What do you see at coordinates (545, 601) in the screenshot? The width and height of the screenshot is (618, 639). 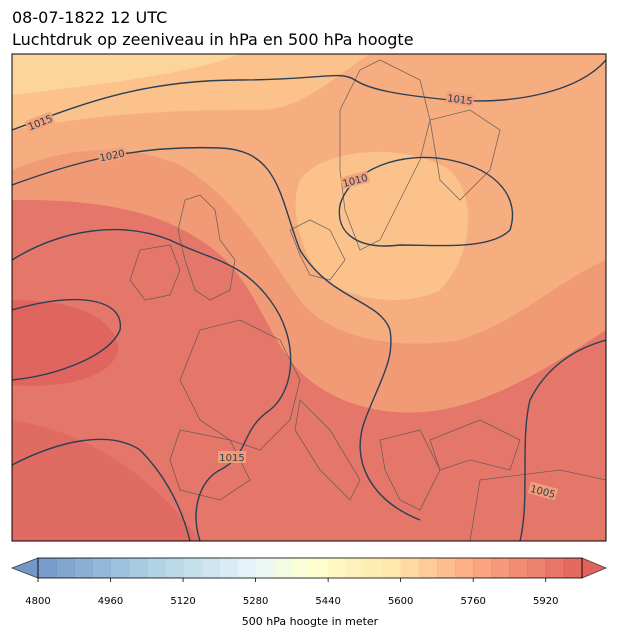 I see `colorbar-tick-label: 5920` at bounding box center [545, 601].